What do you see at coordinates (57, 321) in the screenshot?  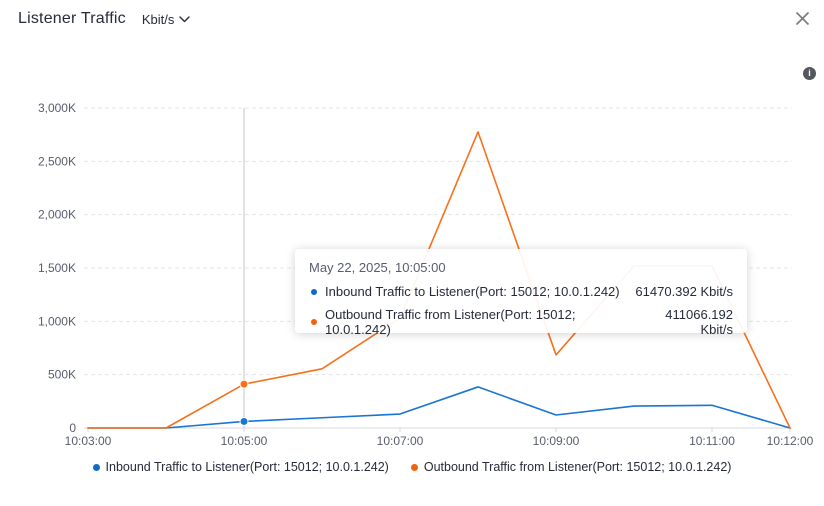 I see `y-axis-tick-label: 1,000K` at bounding box center [57, 321].